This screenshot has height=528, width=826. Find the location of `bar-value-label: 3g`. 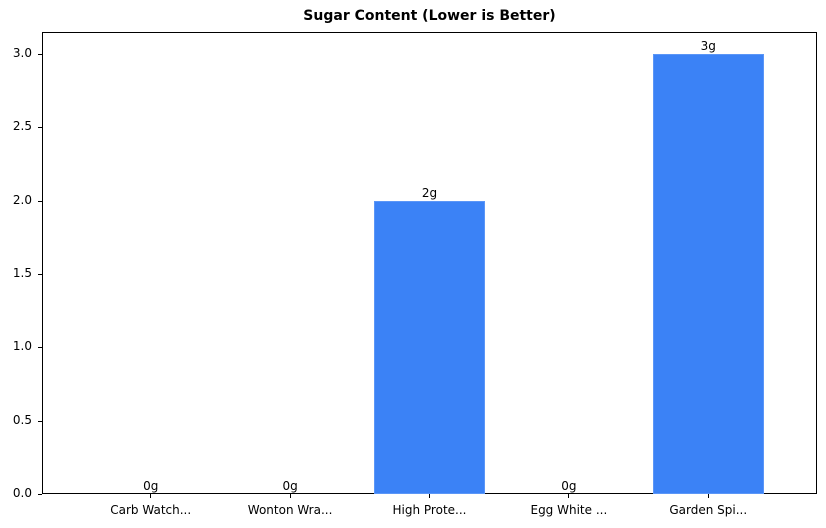

bar-value-label: 3g is located at coordinates (708, 46).